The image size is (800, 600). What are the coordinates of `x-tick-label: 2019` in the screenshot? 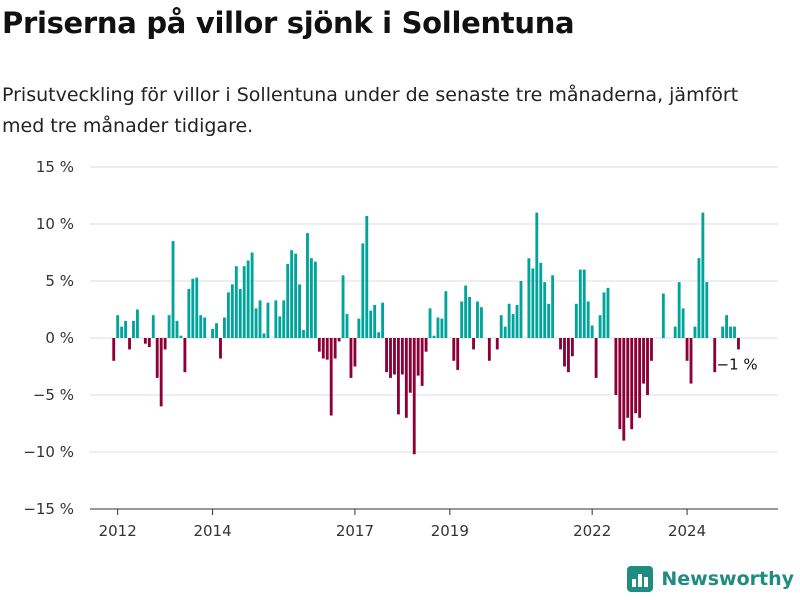 It's located at (450, 531).